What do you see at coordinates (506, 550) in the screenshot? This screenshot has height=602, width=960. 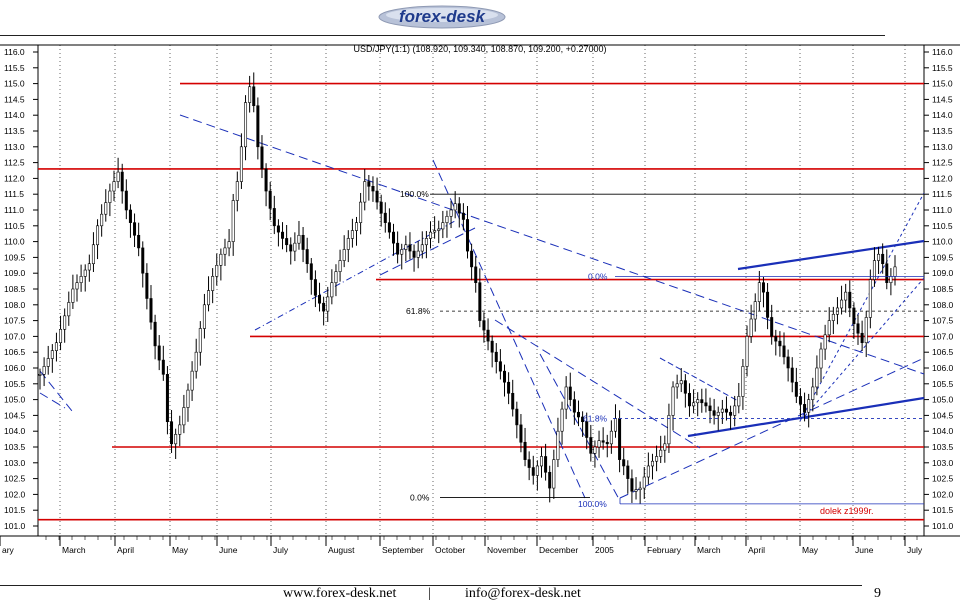 I see `x-tick-label: November` at bounding box center [506, 550].